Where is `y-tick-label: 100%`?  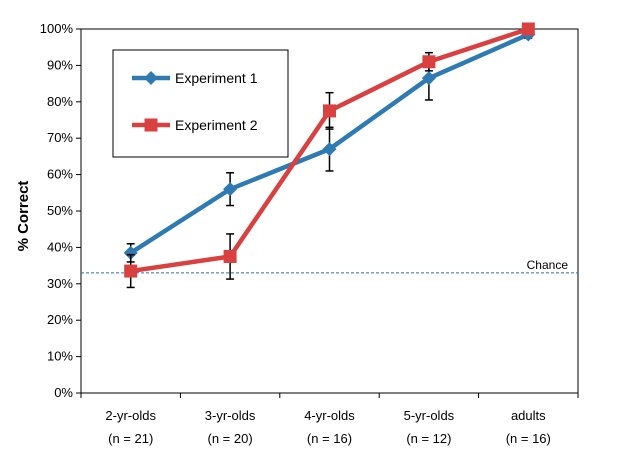
y-tick-label: 100% is located at coordinates (57, 28).